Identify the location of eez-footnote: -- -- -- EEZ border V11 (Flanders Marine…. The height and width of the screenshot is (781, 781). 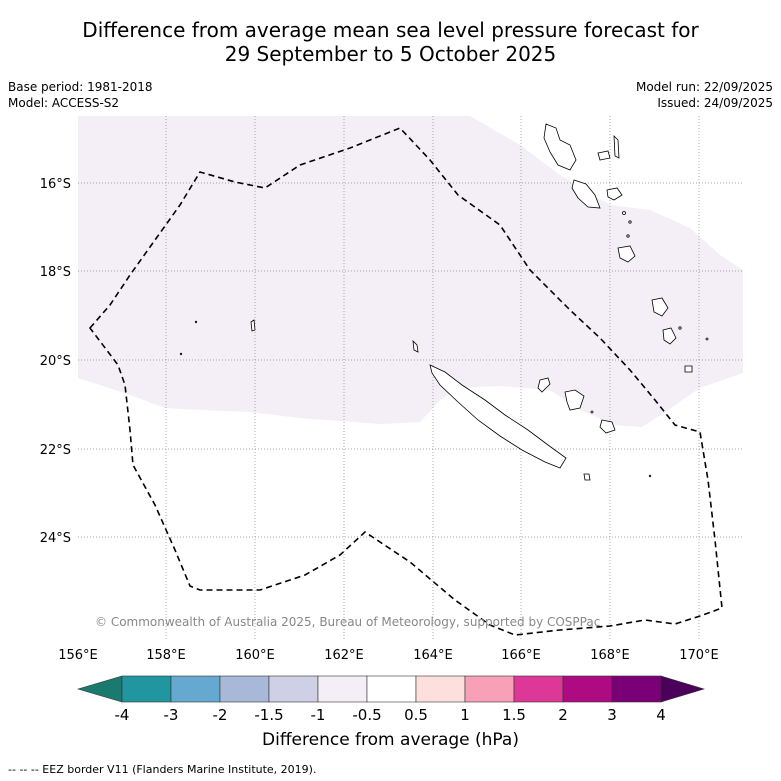
(162, 769).